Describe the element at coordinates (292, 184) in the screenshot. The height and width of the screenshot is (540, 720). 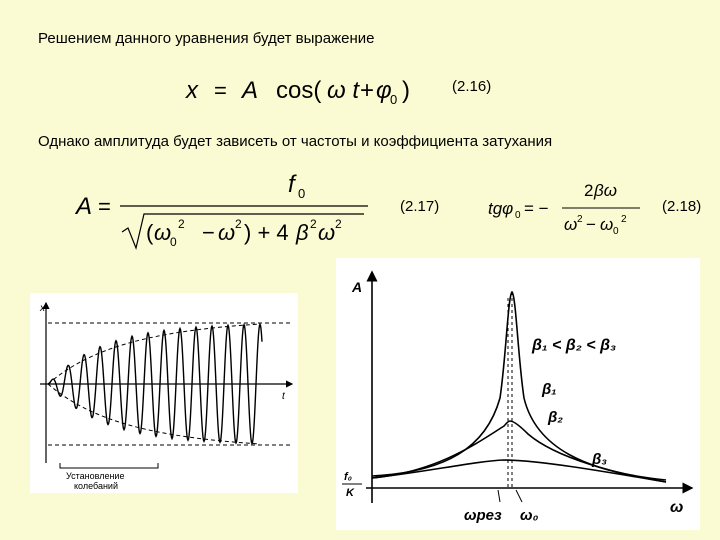
I see `svg-text: f` at that location.